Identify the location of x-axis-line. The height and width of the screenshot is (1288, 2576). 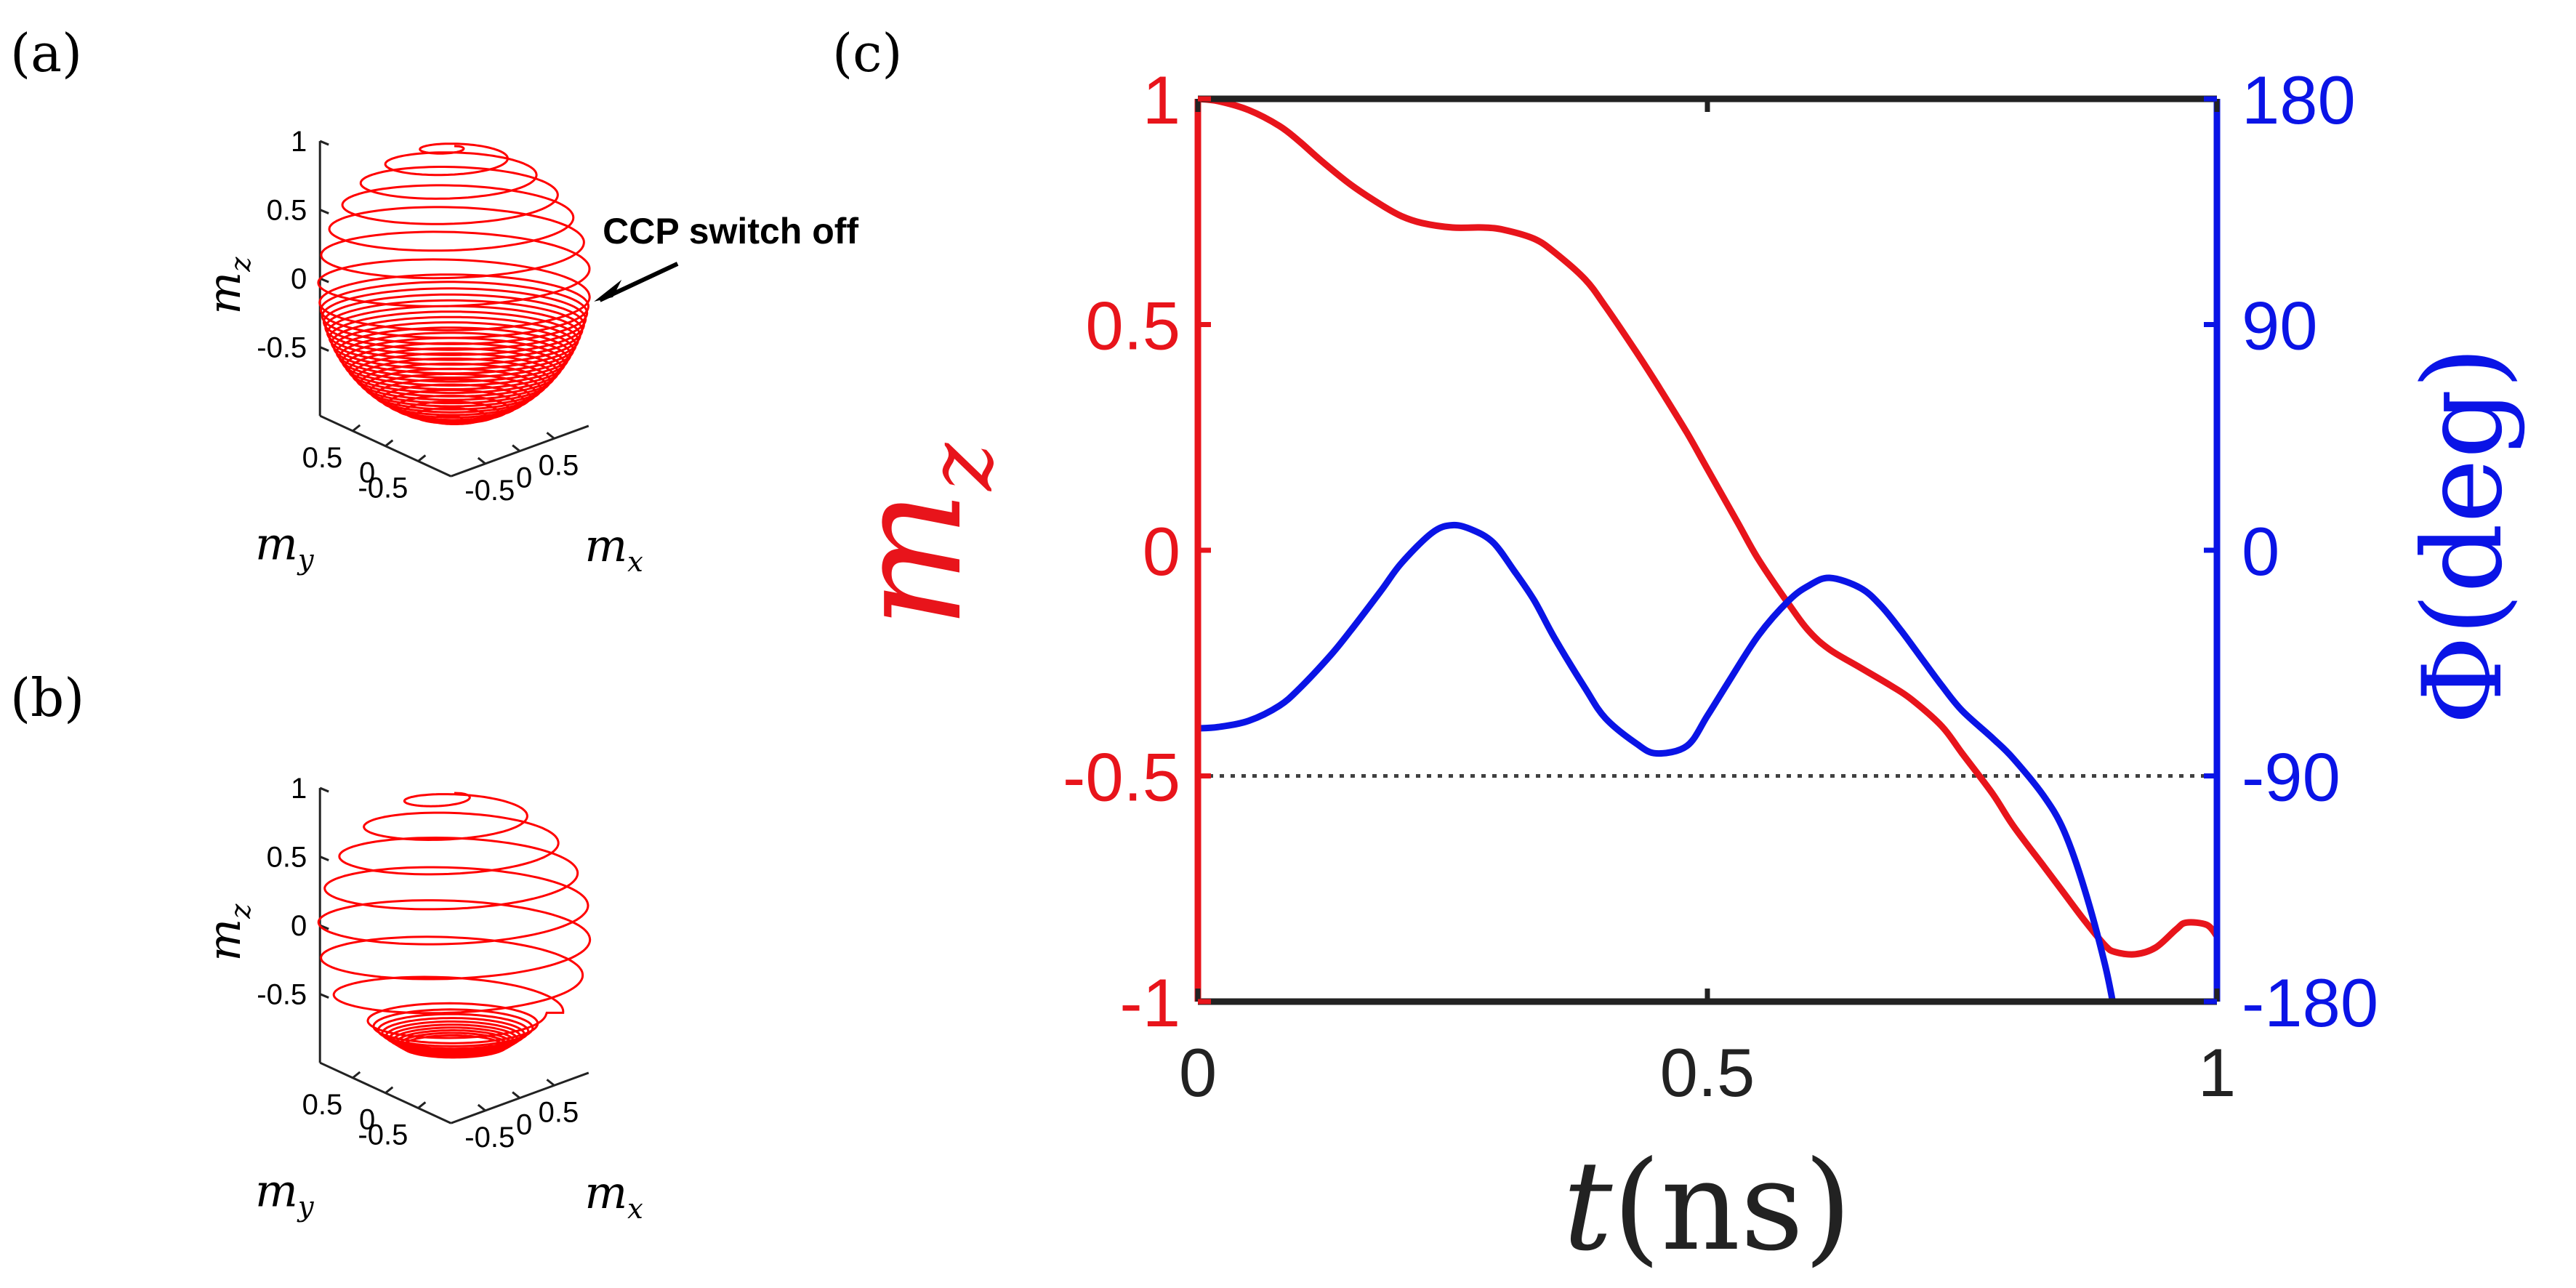
(519, 1097).